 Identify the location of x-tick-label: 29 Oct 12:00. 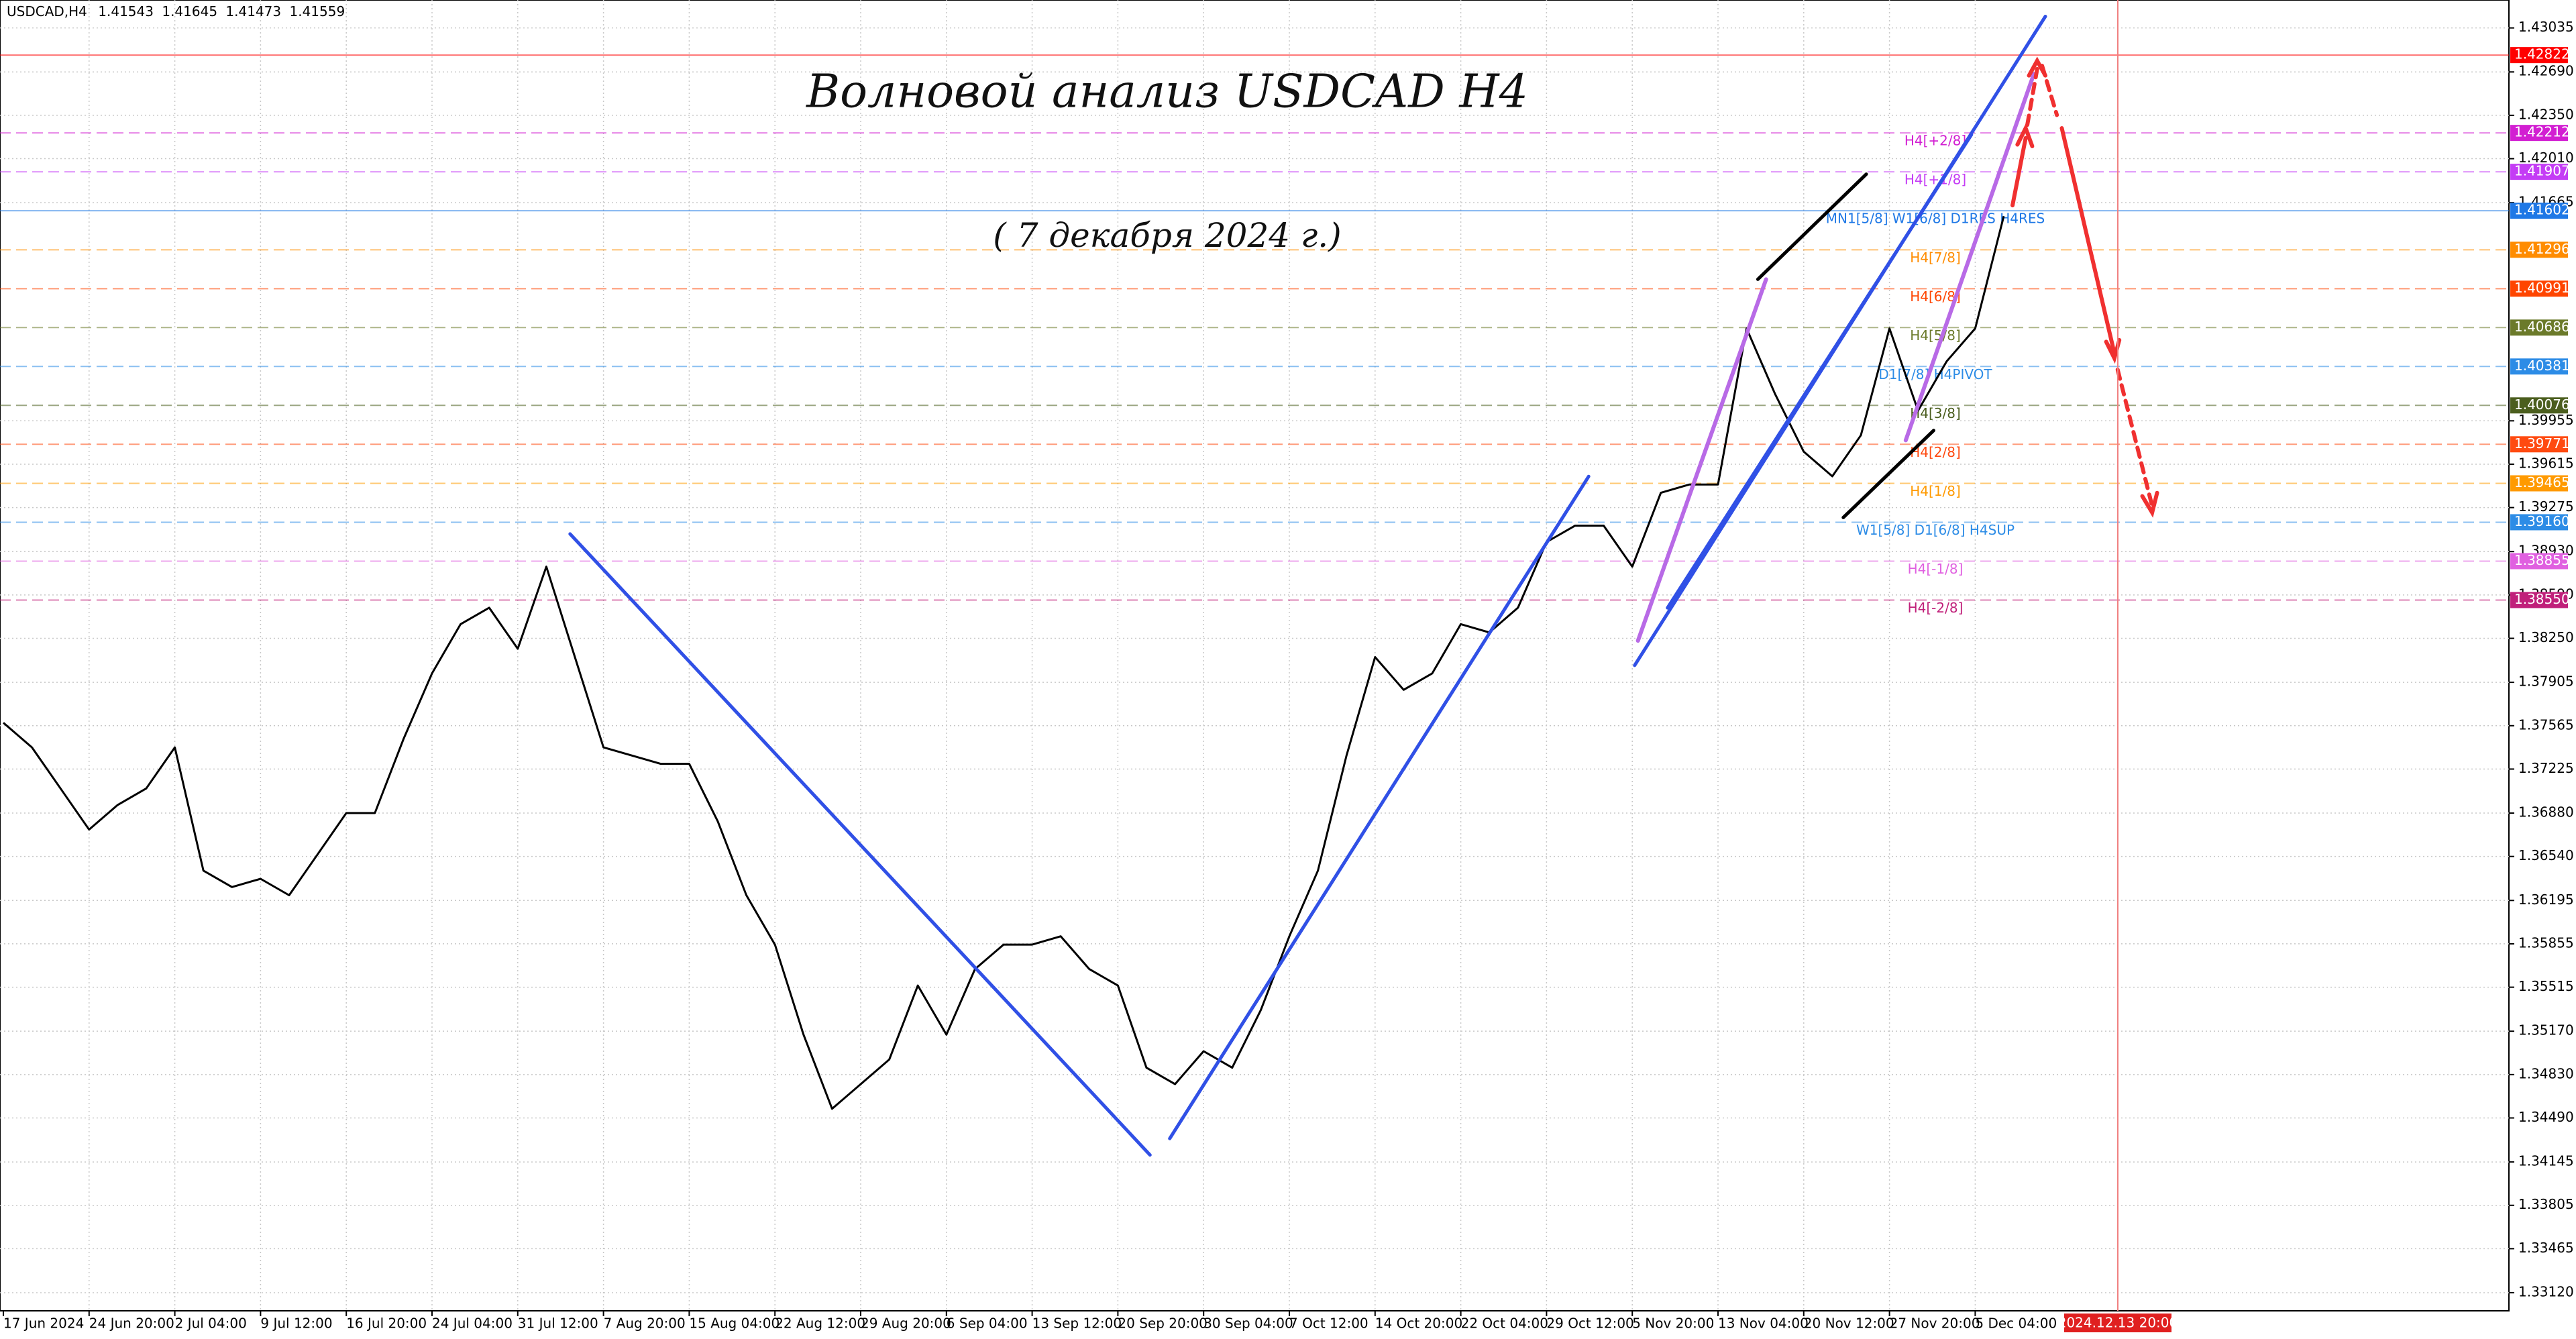
(1589, 1324).